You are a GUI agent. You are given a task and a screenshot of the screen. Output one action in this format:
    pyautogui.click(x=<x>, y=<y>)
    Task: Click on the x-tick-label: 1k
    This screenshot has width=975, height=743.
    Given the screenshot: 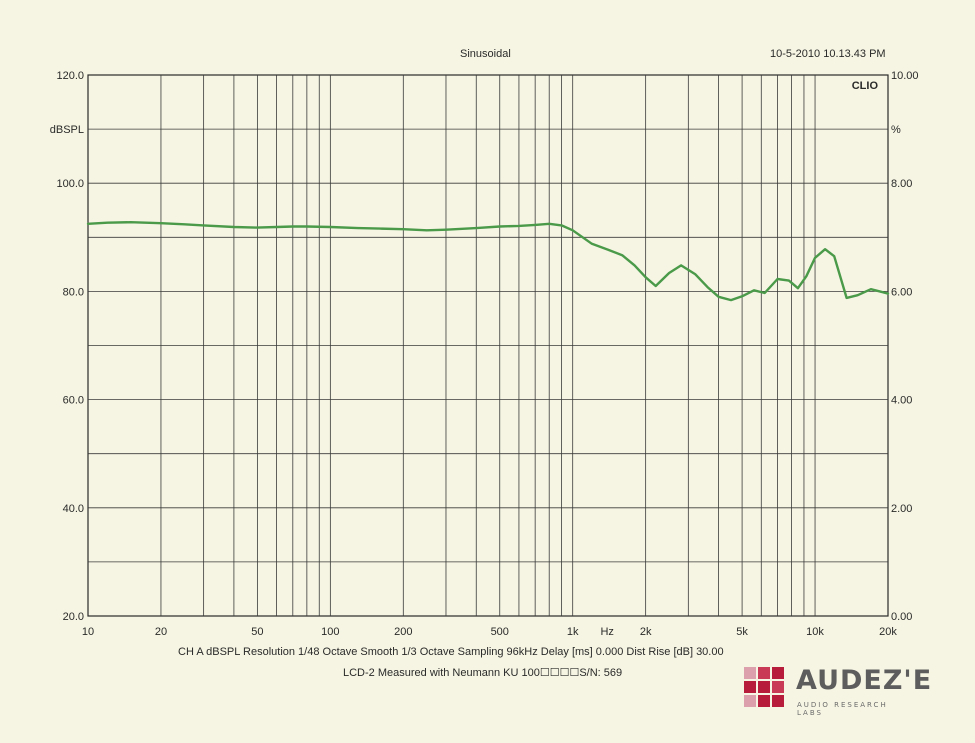 What is the action you would take?
    pyautogui.click(x=573, y=632)
    